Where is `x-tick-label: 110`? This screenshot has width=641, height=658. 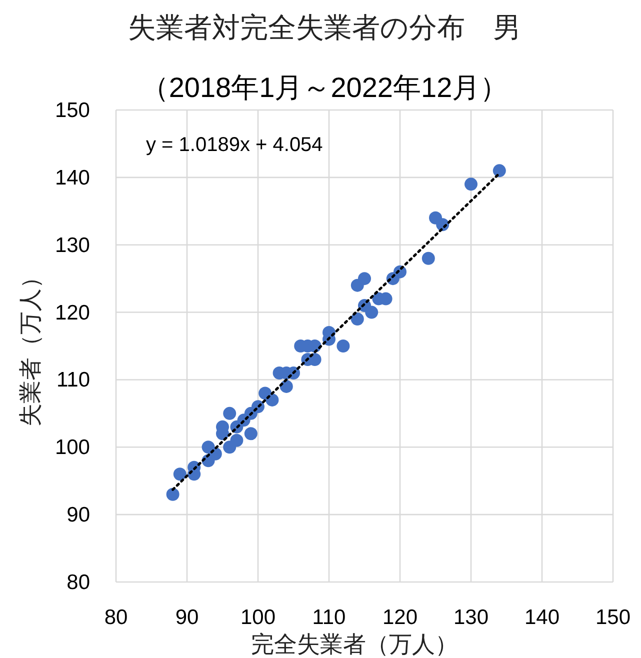 x-tick-label: 110 is located at coordinates (329, 617).